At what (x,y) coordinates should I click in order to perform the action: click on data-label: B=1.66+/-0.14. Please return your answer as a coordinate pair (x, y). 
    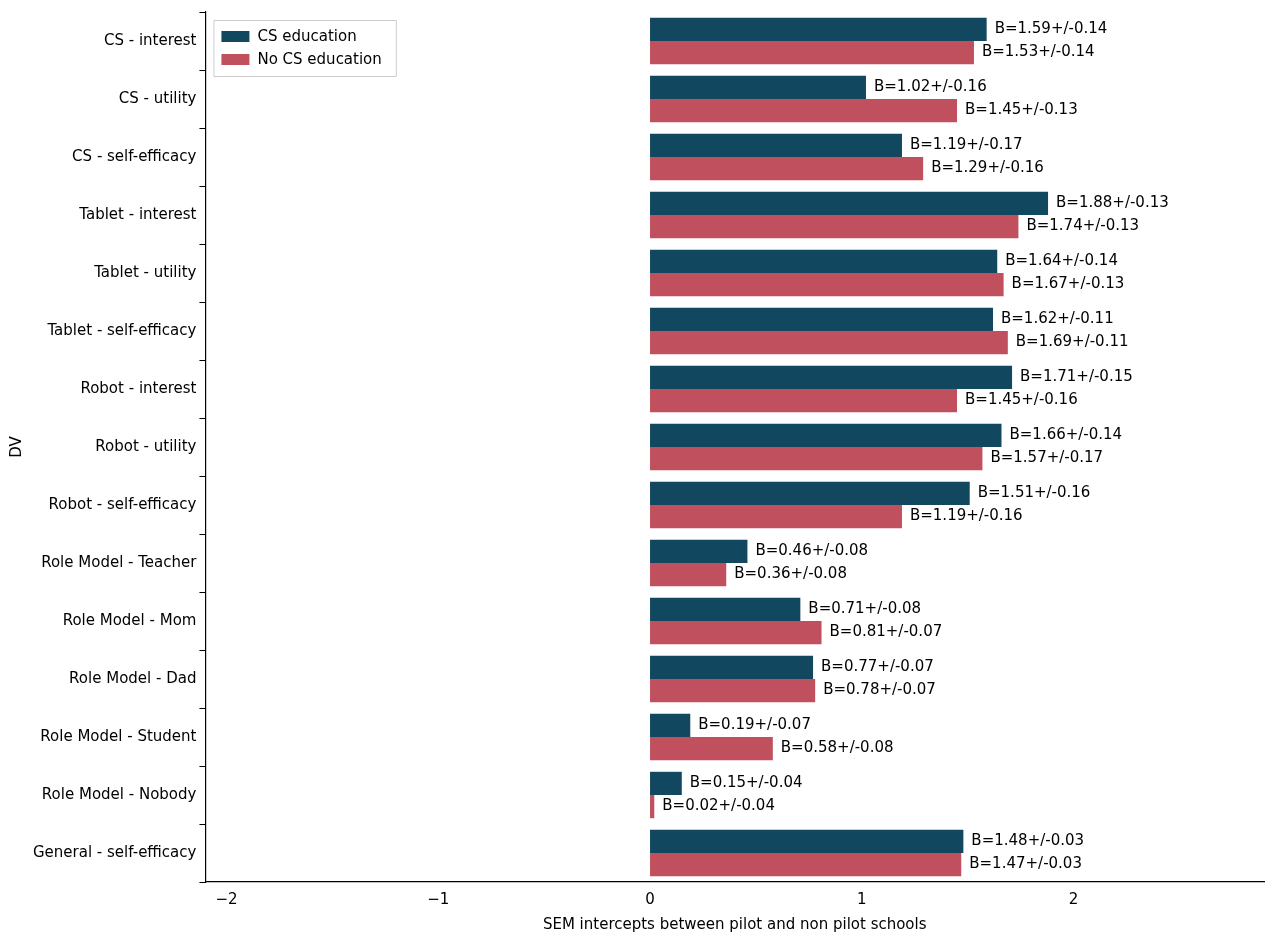
    Looking at the image, I should click on (1066, 434).